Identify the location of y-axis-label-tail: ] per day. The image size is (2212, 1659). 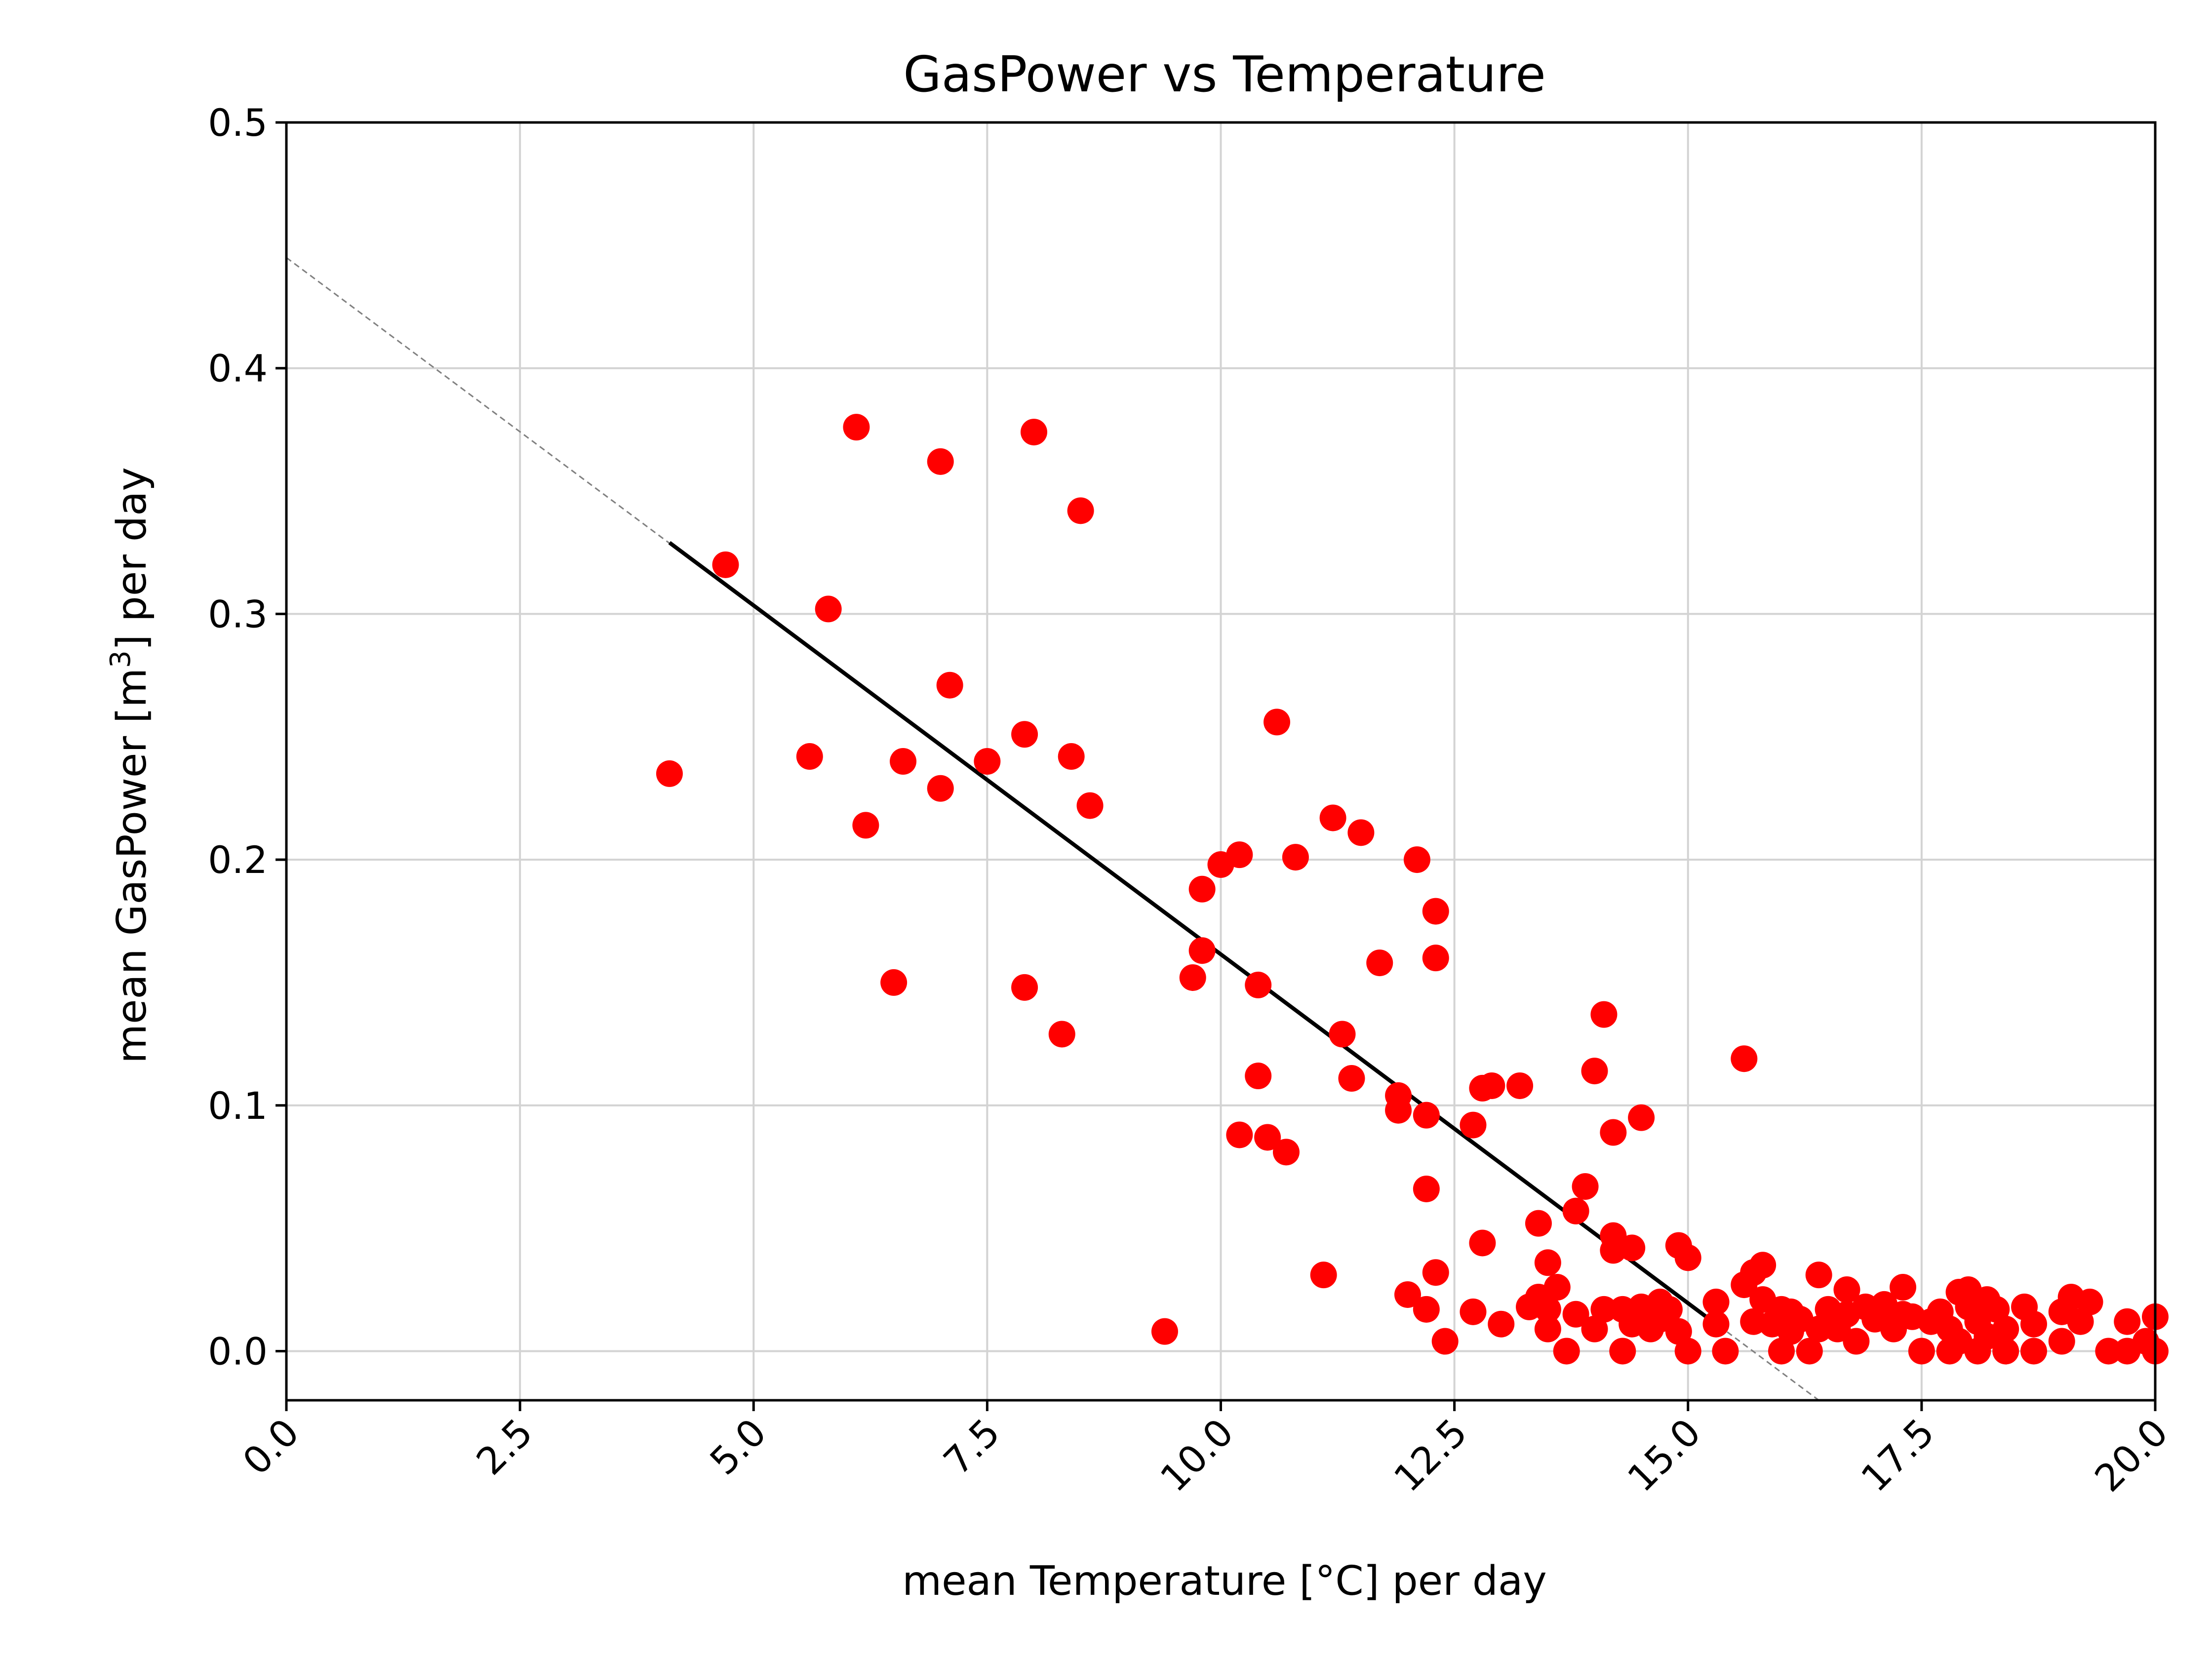
(133, 558).